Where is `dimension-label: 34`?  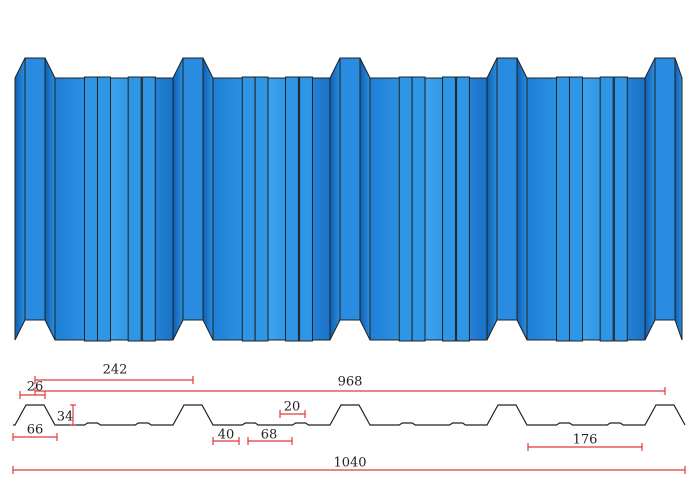
dimension-label: 34 is located at coordinates (65, 417).